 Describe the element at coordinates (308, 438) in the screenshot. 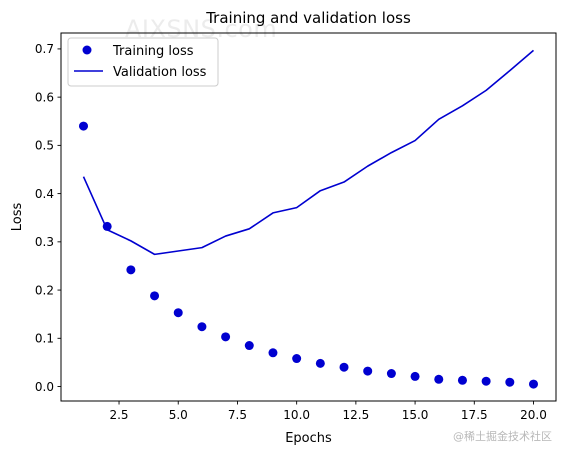

I see `x-axis-label: Epochs` at that location.